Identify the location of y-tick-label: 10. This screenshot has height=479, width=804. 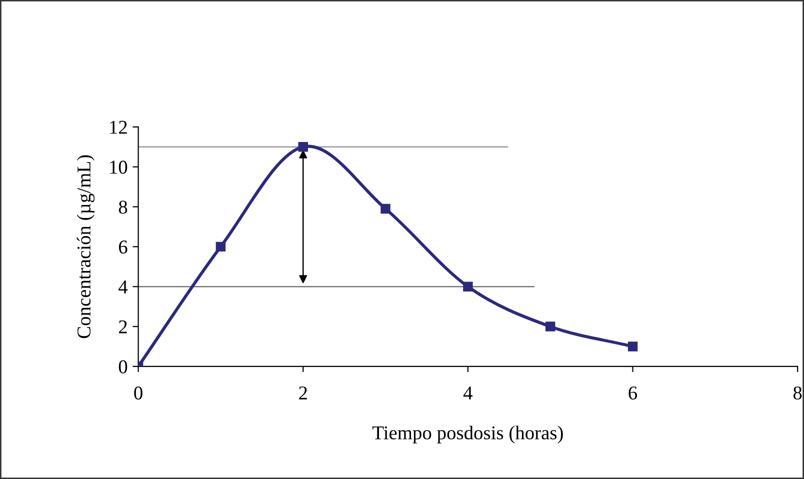
(119, 167).